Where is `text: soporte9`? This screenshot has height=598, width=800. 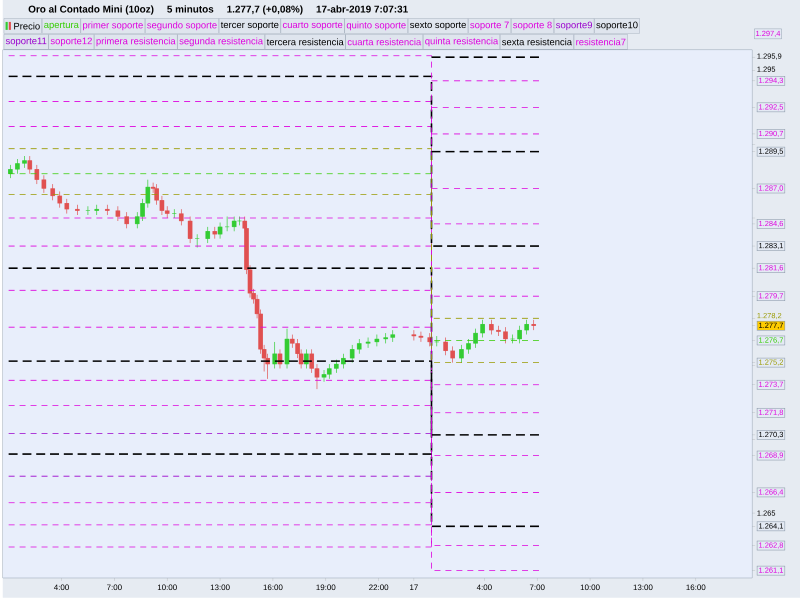
text: soporte9 is located at coordinates (574, 26).